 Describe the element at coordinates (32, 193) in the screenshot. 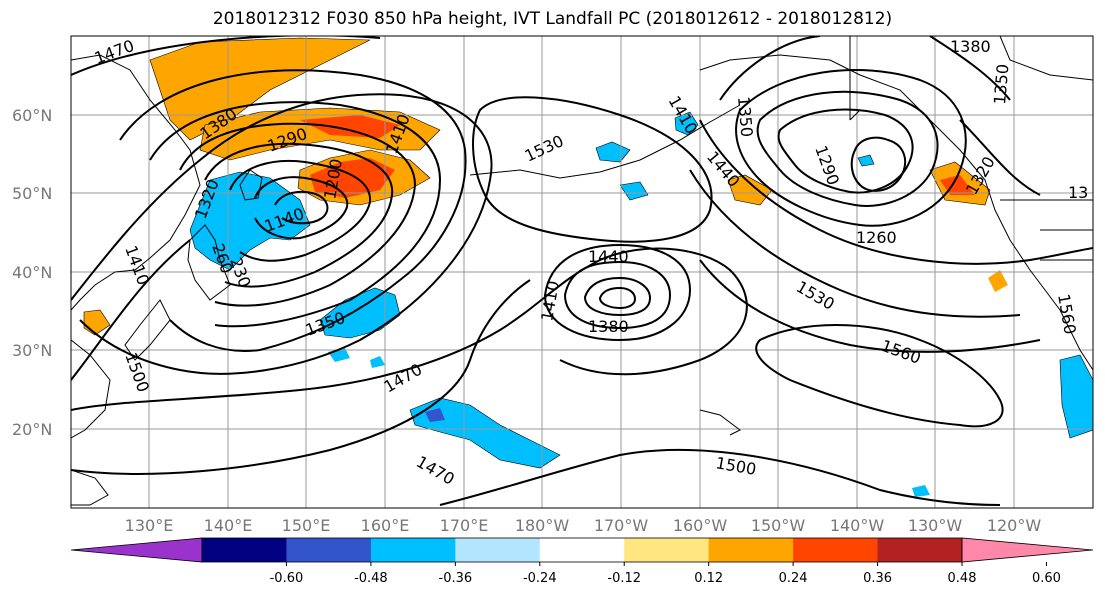

I see `lat-label: 50°N` at that location.